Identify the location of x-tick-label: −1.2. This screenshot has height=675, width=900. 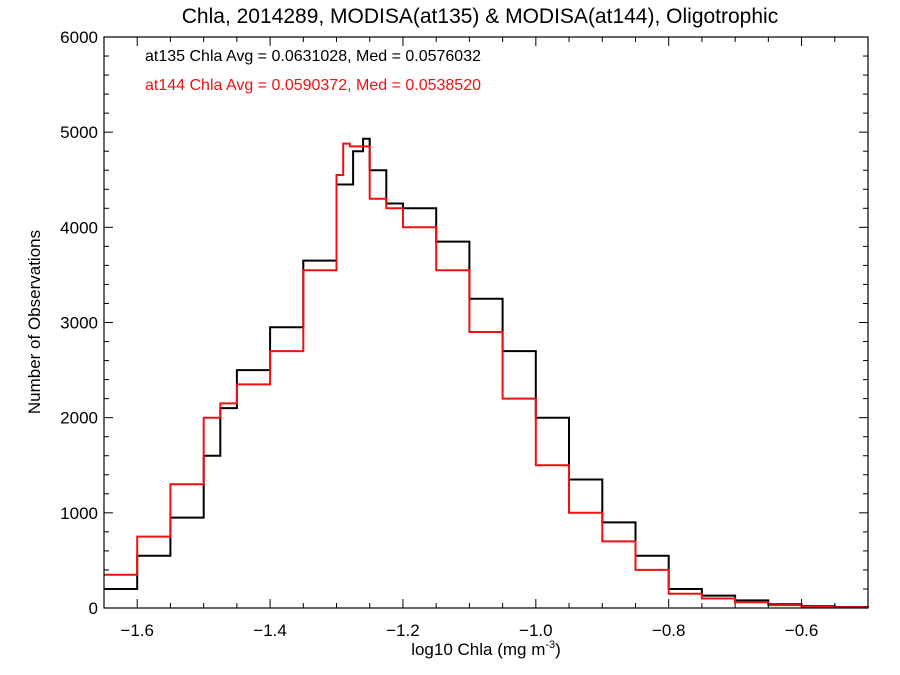
(403, 630).